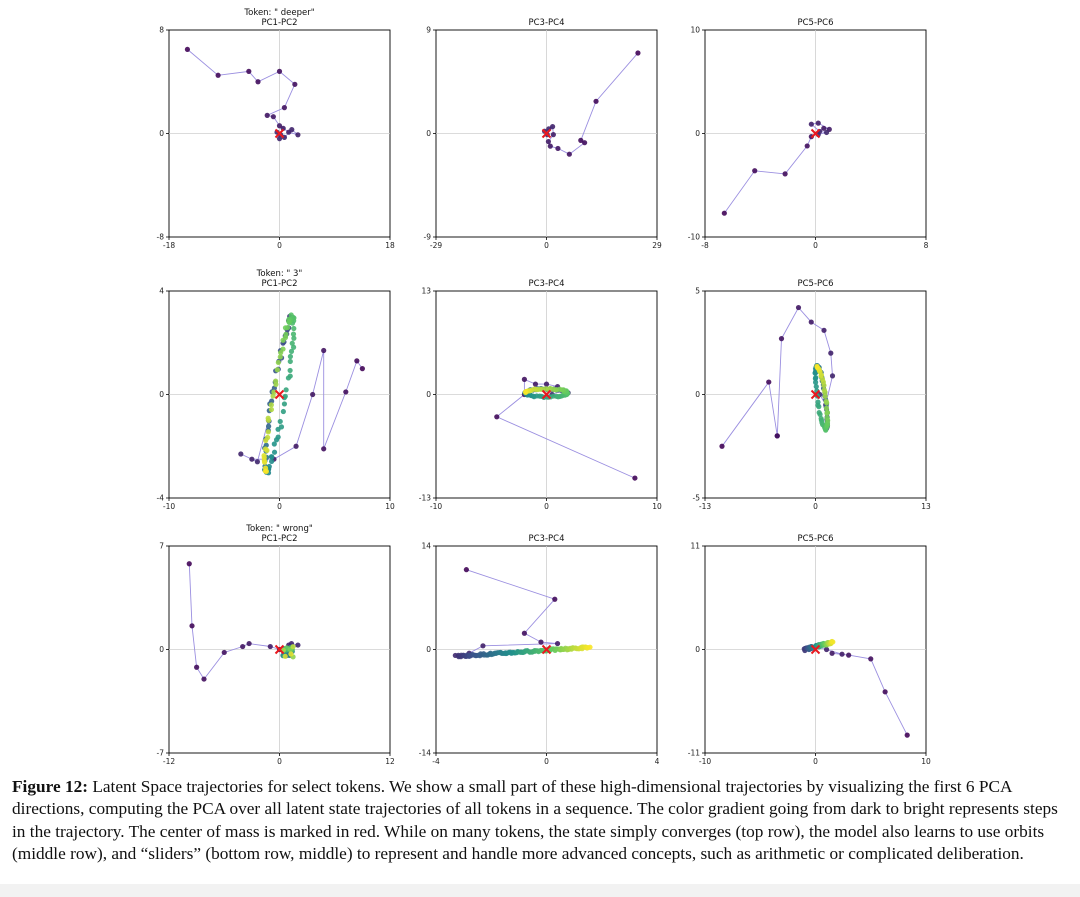  What do you see at coordinates (926, 506) in the screenshot?
I see `x-tick-label: 13` at bounding box center [926, 506].